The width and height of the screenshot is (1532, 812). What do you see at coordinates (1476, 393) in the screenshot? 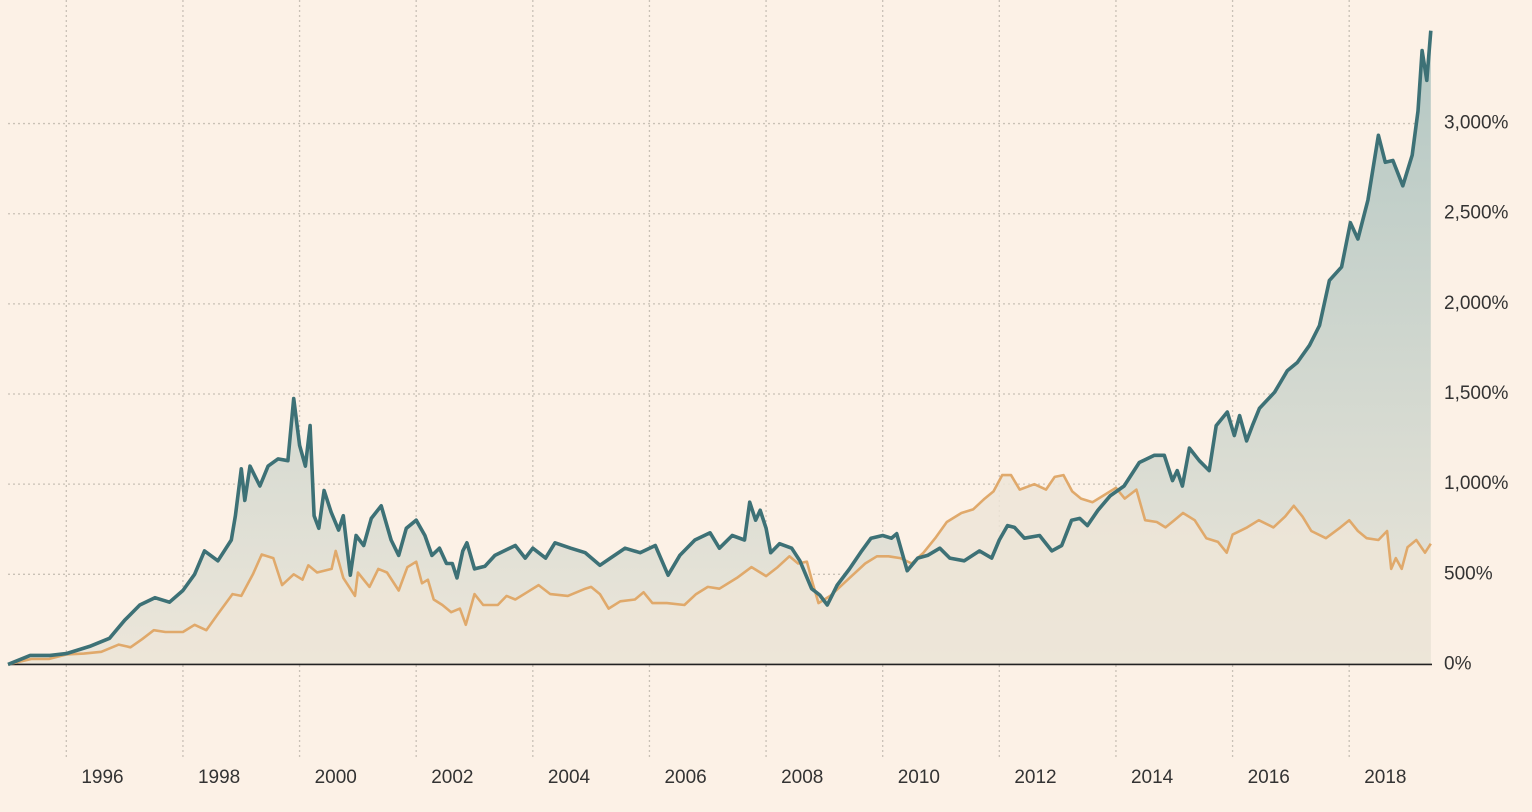
I see `y-tick-label: 1,500%` at bounding box center [1476, 393].